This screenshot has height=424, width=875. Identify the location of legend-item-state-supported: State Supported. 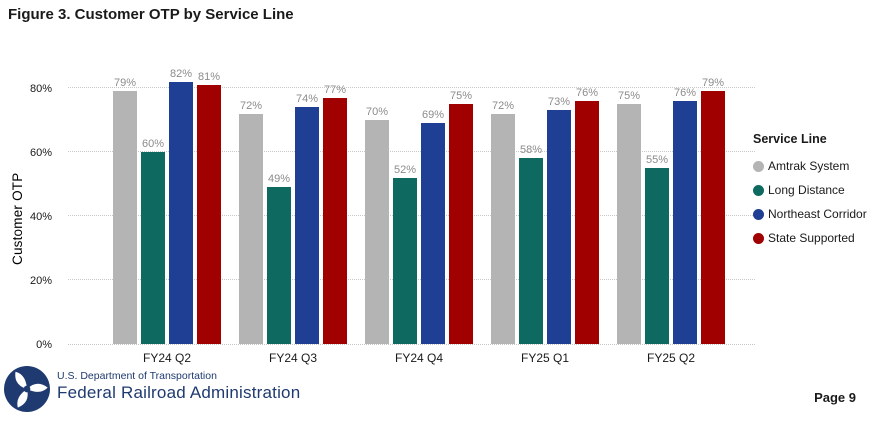
(814, 238).